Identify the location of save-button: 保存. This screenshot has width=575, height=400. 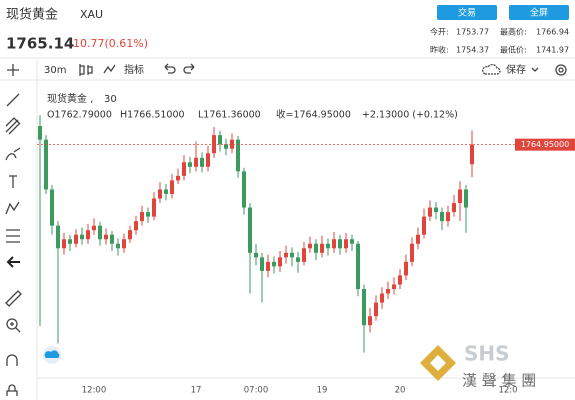
(516, 69).